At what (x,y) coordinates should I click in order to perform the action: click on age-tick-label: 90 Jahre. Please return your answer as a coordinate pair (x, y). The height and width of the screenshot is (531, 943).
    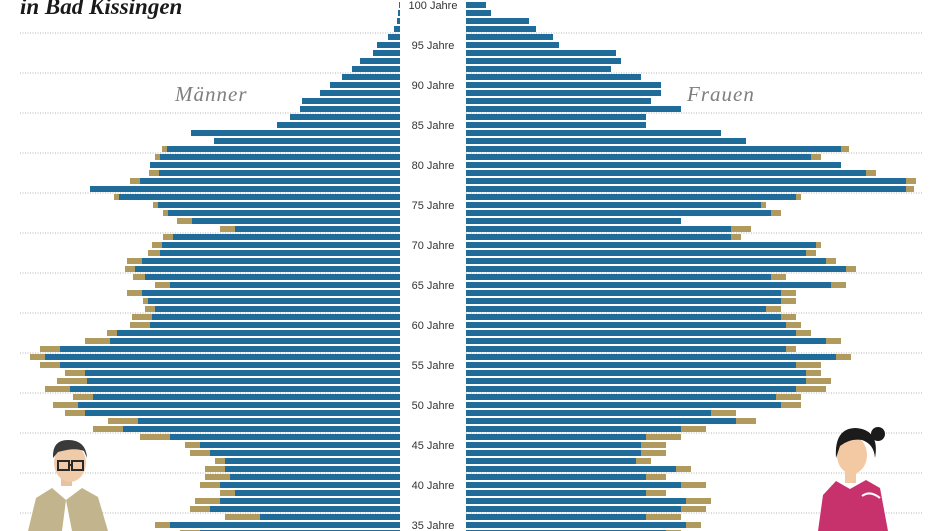
    Looking at the image, I should click on (433, 86).